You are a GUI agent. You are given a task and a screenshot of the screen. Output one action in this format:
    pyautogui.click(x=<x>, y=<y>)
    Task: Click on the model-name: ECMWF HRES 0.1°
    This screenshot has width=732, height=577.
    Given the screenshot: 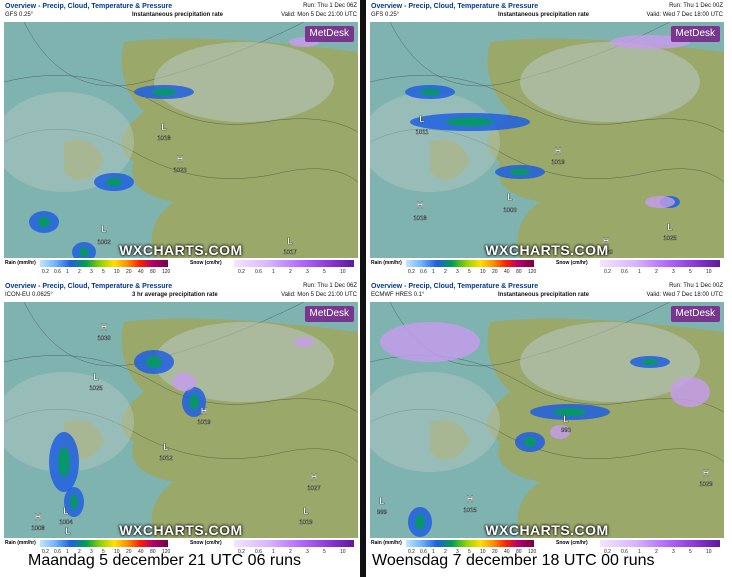 What is the action you would take?
    pyautogui.click(x=398, y=295)
    